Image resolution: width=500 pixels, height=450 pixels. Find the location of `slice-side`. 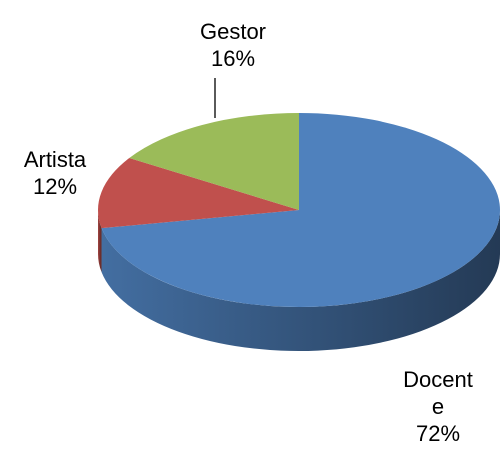

slice-side is located at coordinates (100, 241).